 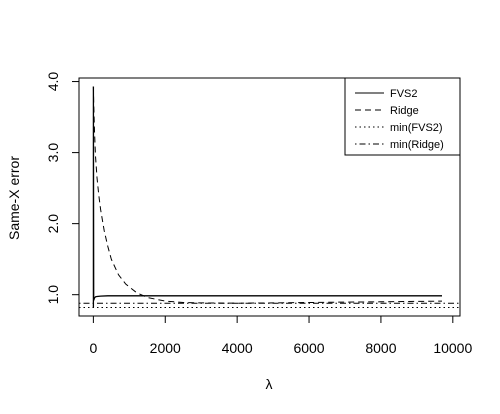 What do you see at coordinates (417, 145) in the screenshot?
I see `legend-label: min(Ridge)` at bounding box center [417, 145].